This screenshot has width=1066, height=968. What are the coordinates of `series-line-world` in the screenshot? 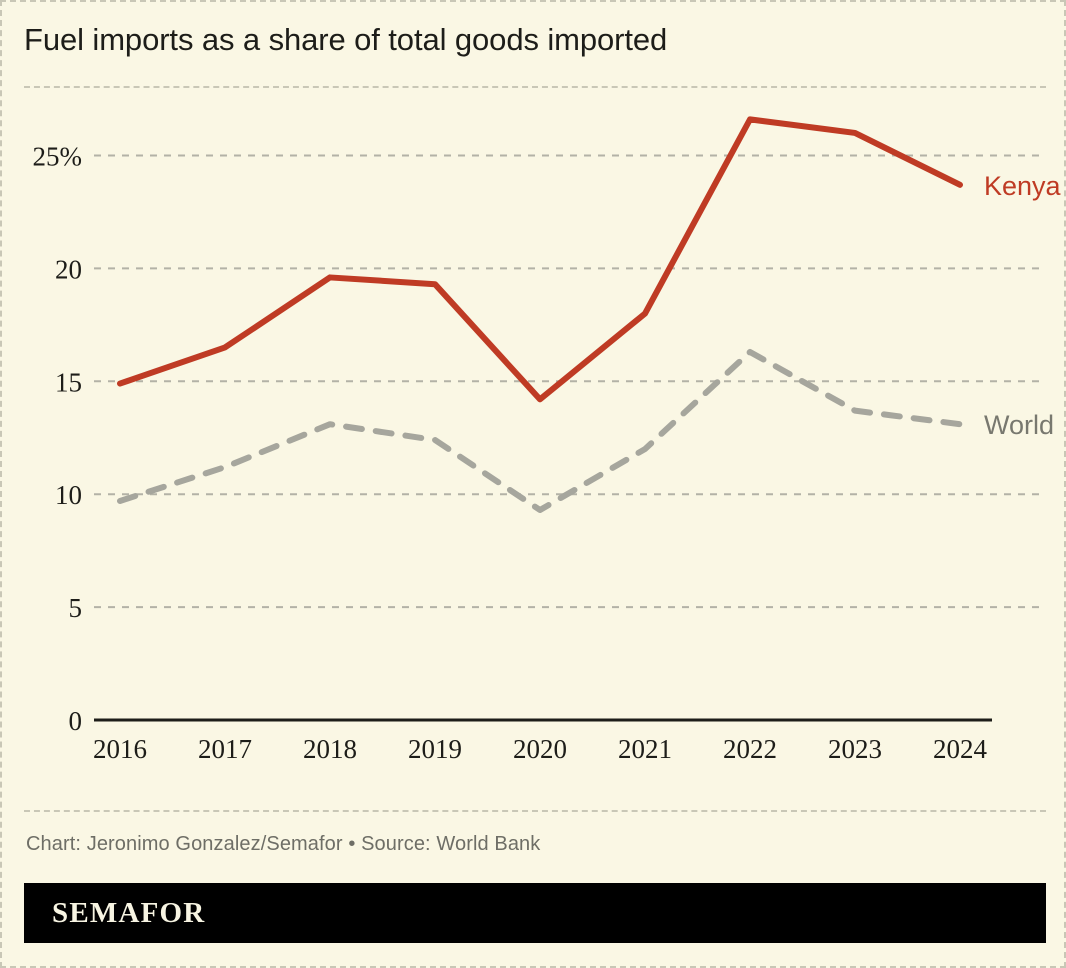 It's located at (540, 431).